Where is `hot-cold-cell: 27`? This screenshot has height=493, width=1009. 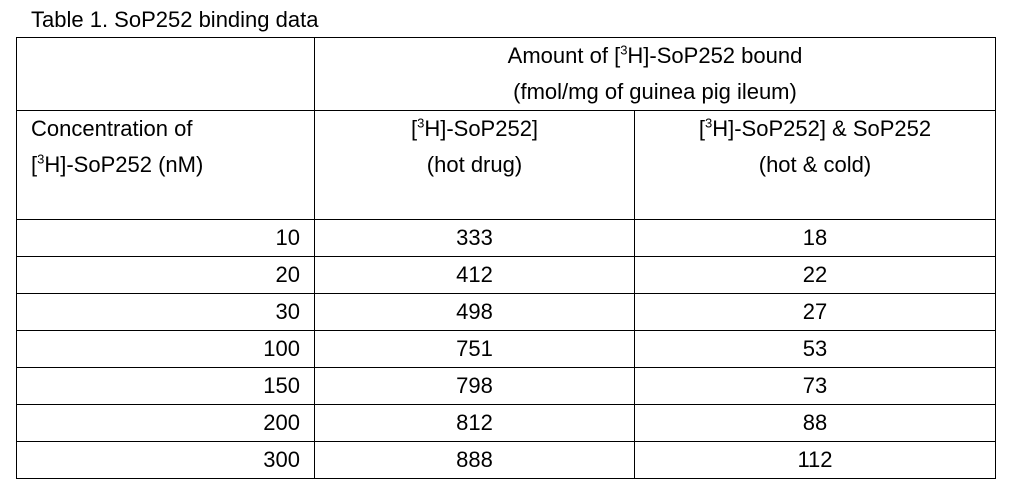
hot-cold-cell: 27 is located at coordinates (815, 312).